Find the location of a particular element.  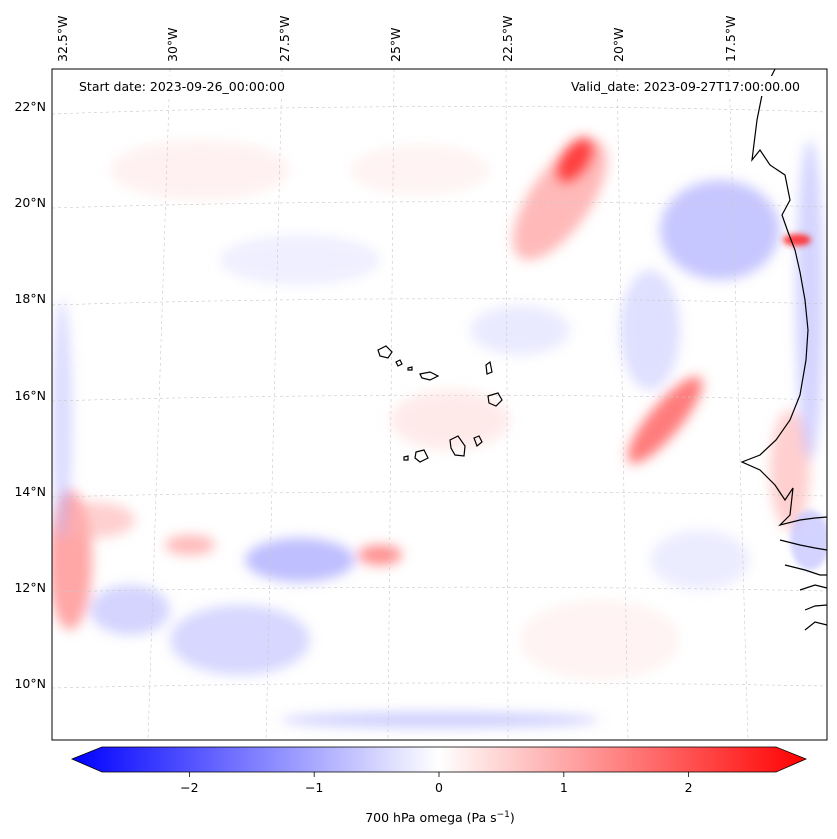

cape-verde-islands is located at coordinates (440, 404).